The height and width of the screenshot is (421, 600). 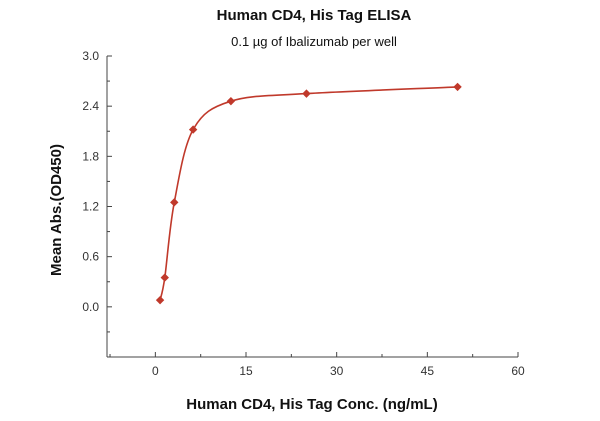 What do you see at coordinates (314, 41) in the screenshot?
I see `chart-subtitle: 0.1 µg of Ibalizumab per well` at bounding box center [314, 41].